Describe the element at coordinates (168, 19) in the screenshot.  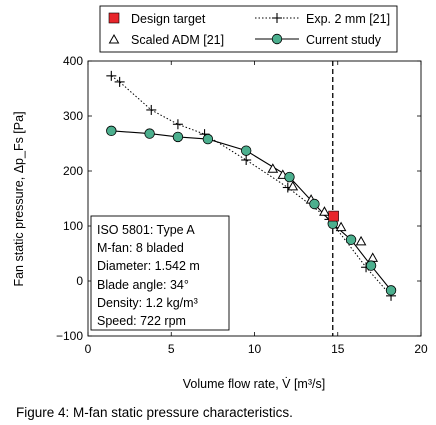
I see `legend-design-target-label: Design target` at that location.